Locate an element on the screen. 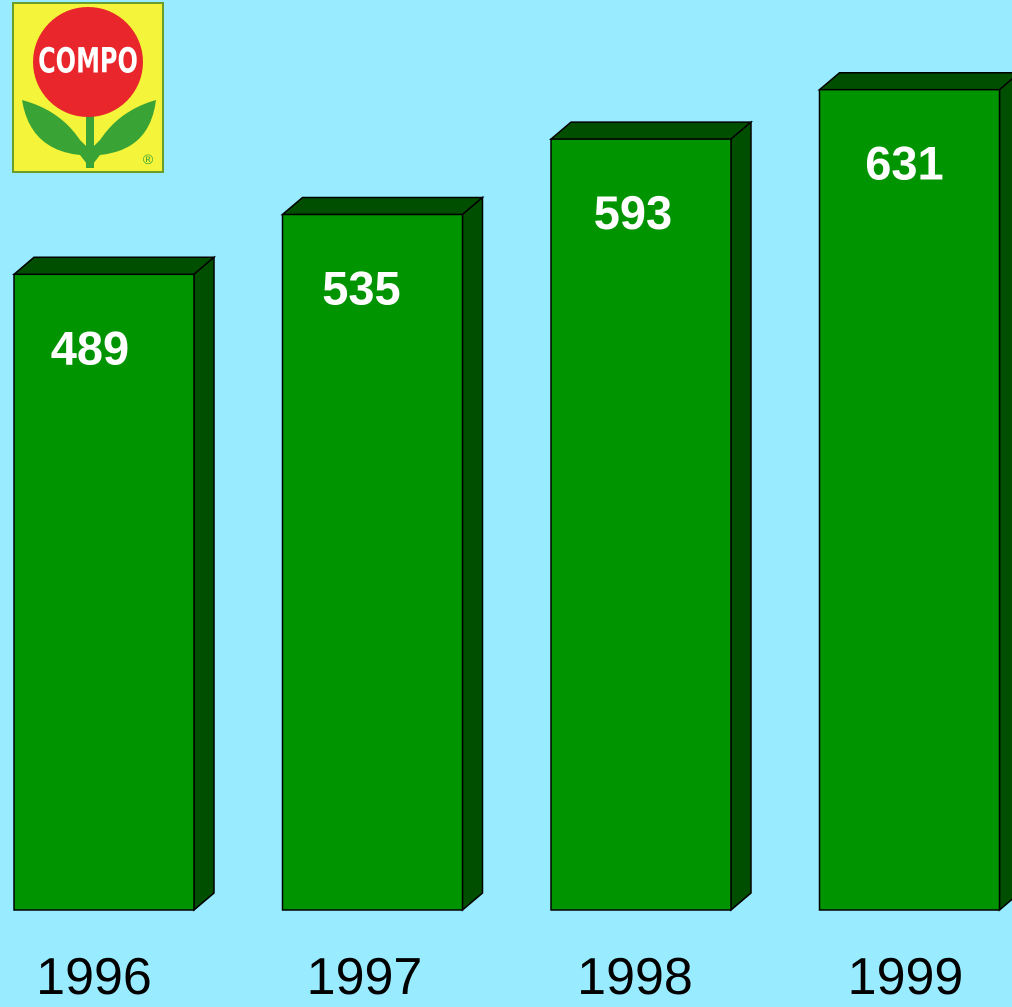 The image size is (1012, 1007). logo-mark: ® is located at coordinates (148, 159).